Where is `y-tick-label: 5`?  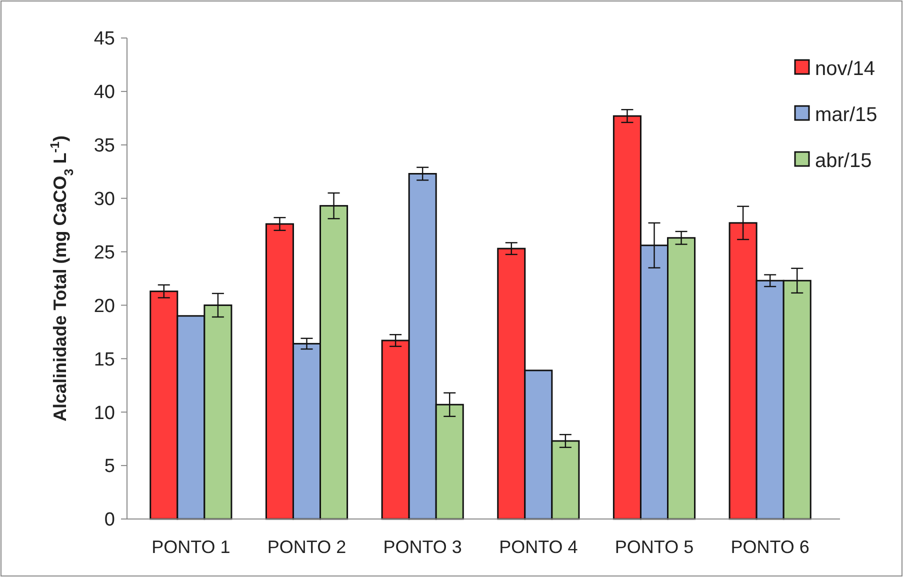
y-tick-label: 5 is located at coordinates (109, 467).